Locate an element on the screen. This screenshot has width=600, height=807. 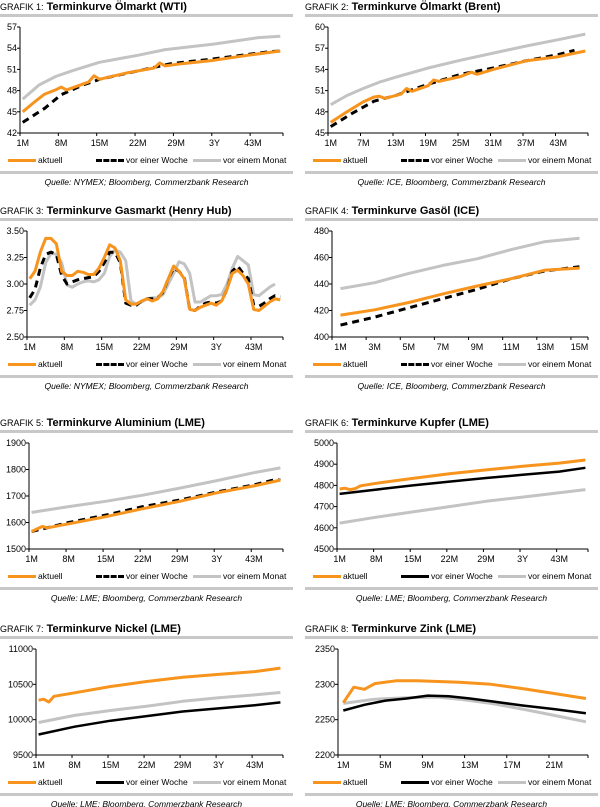
y-tick-label: 5000 is located at coordinates (324, 443).